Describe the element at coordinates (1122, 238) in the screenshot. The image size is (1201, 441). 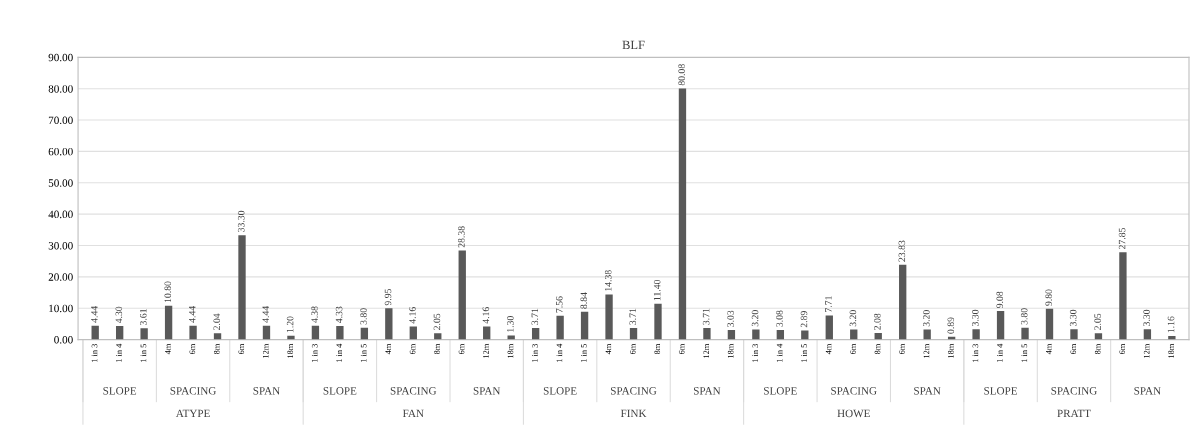
I see `data-label: 27.85` at that location.